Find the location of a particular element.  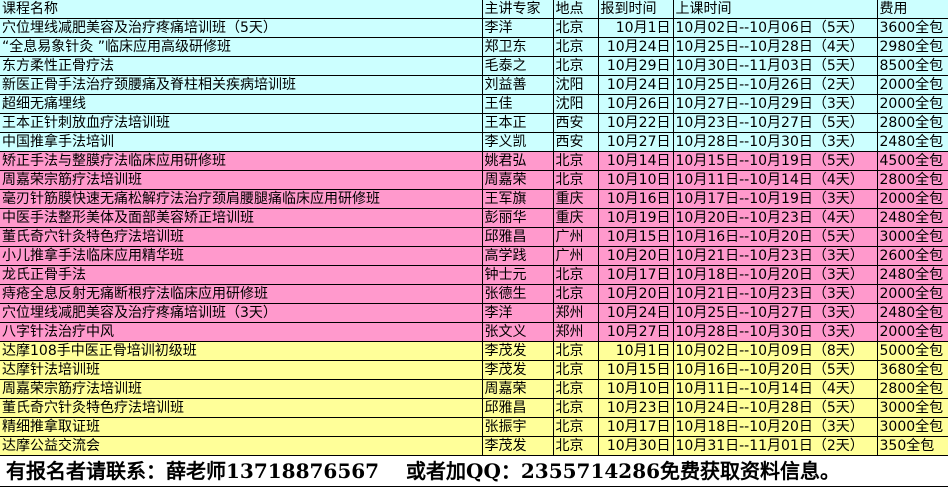

cell-schedule: 10月30日--11月03日（5天） is located at coordinates (774, 66).